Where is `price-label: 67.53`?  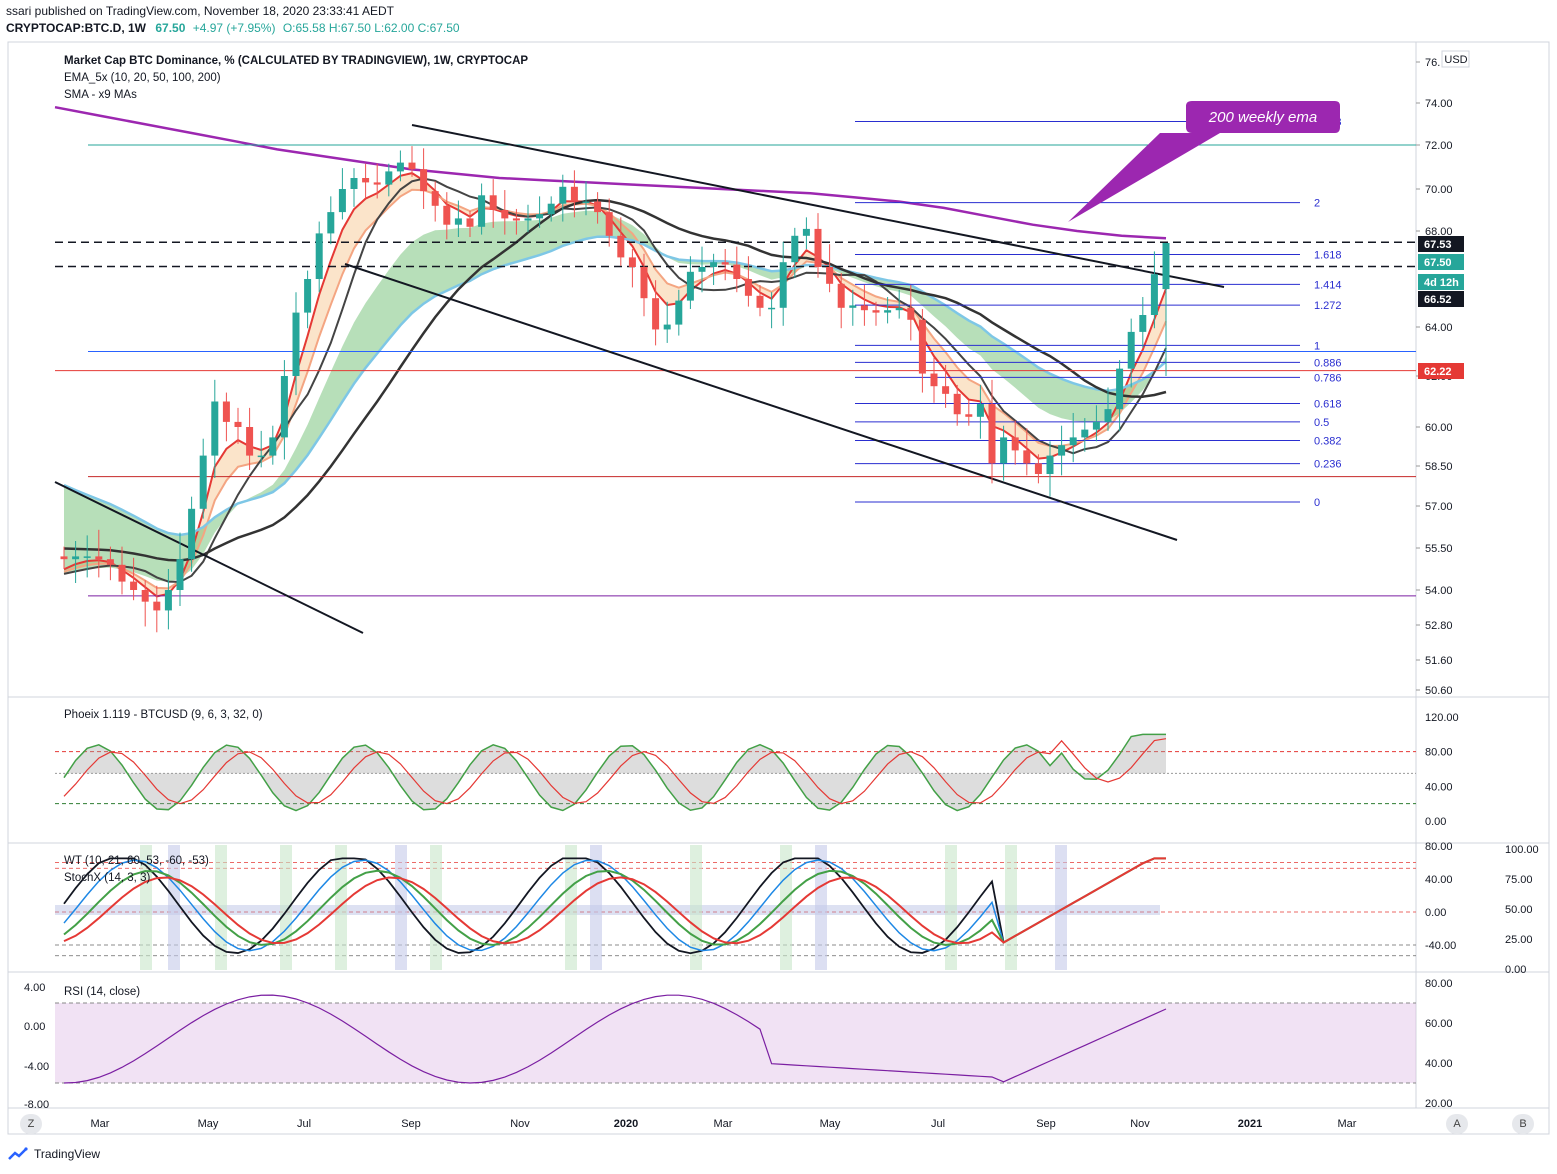
price-label: 67.53 is located at coordinates (1438, 245).